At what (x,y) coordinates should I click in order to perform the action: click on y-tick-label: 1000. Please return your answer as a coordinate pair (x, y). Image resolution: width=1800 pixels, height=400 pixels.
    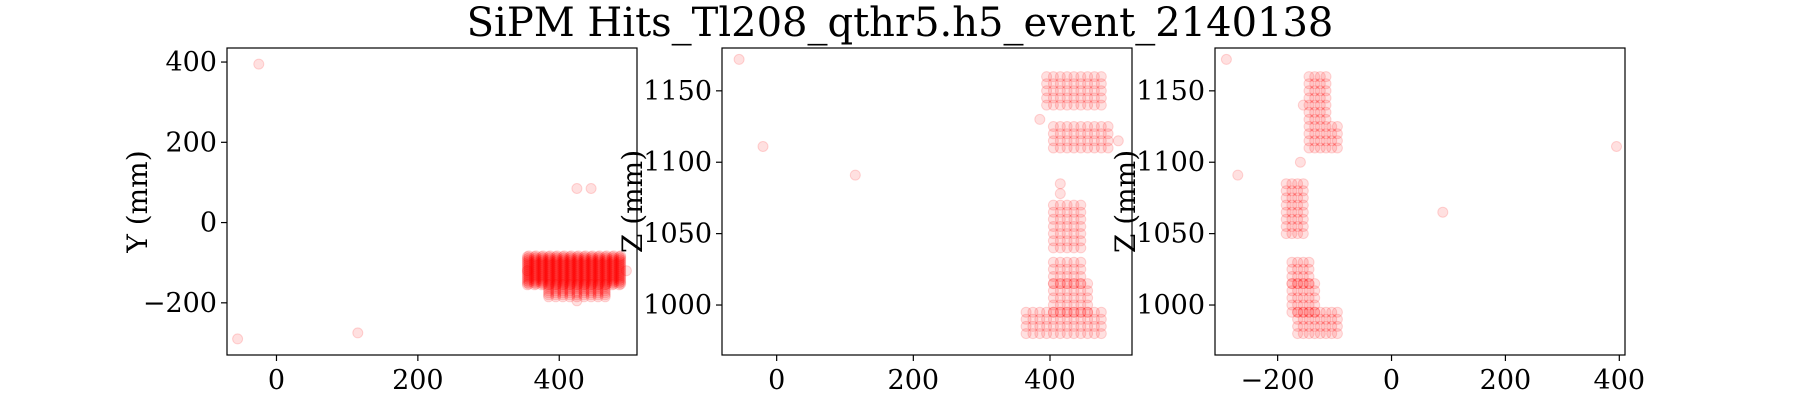
    Looking at the image, I should click on (1170, 305).